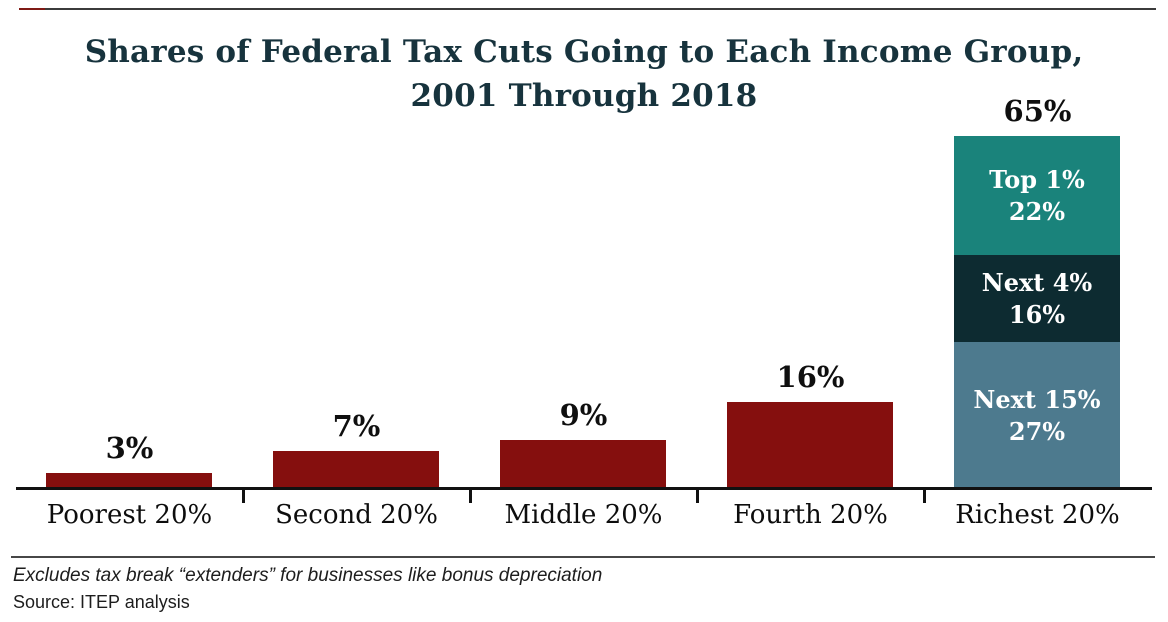 Image resolution: width=1168 pixels, height=622 pixels. I want to click on chart-title-line2: 2001 Through 2018, so click(584, 96).